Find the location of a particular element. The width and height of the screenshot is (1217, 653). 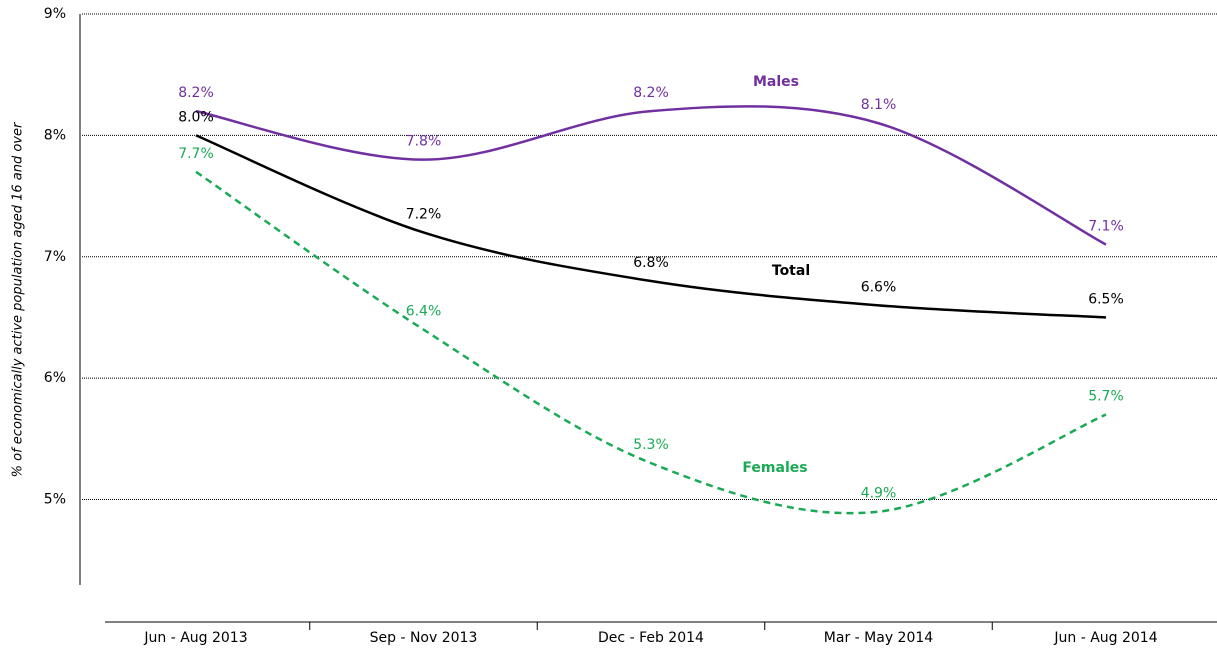

x-tick-label: Mar - May 2014 is located at coordinates (878, 638).